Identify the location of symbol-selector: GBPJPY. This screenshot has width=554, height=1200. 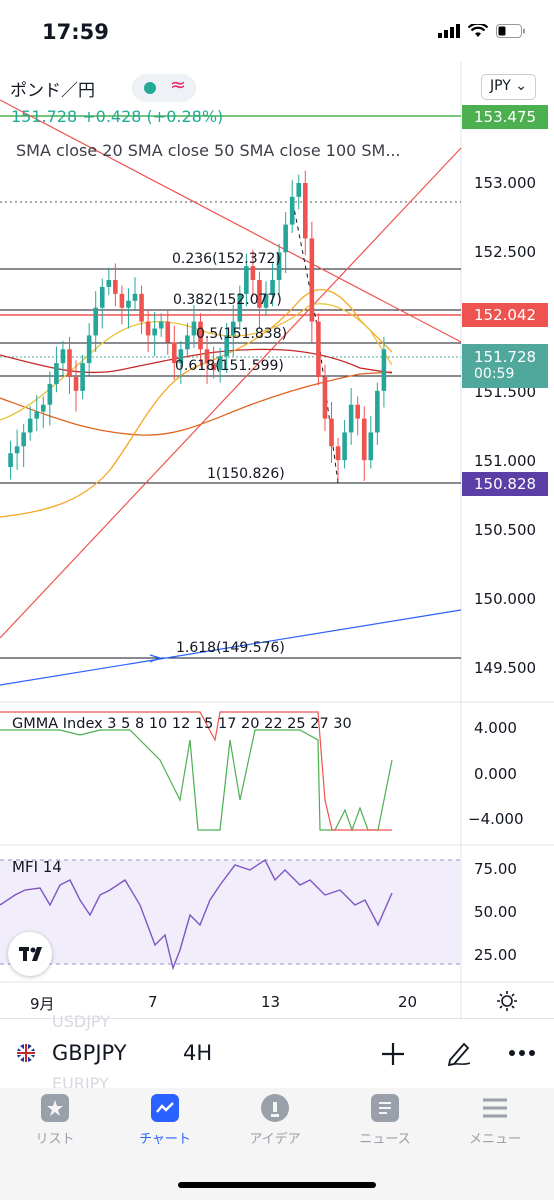
(89, 1053).